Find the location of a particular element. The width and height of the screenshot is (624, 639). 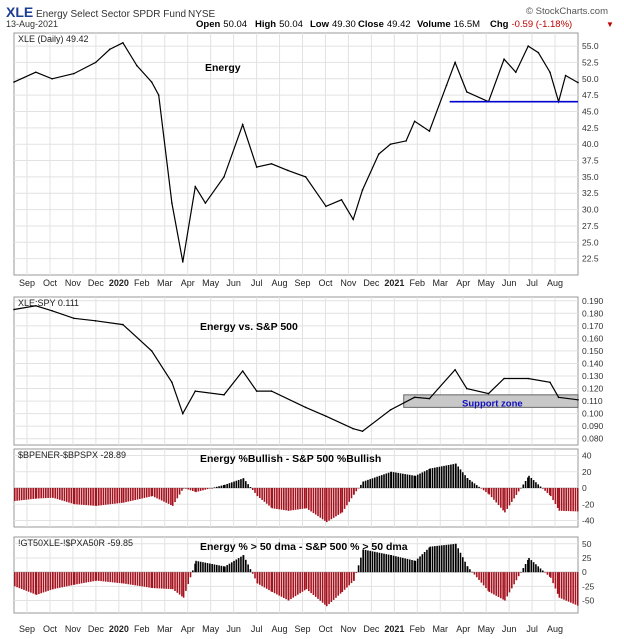

y-tick-label: -50 is located at coordinates (588, 601).